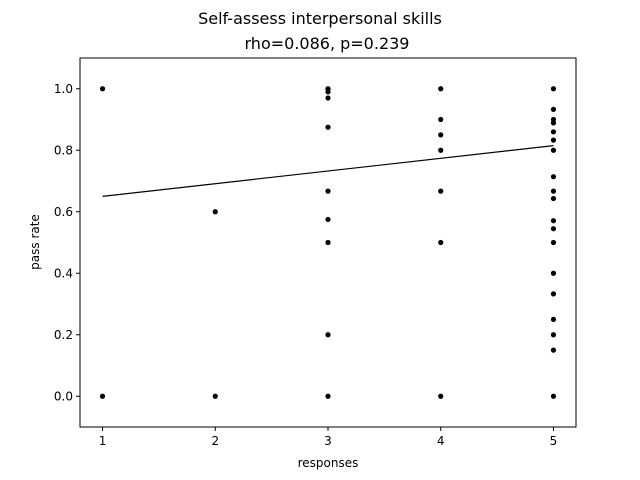 The height and width of the screenshot is (480, 640). I want to click on x-axis: 1 2 3 4 5, so click(328, 437).